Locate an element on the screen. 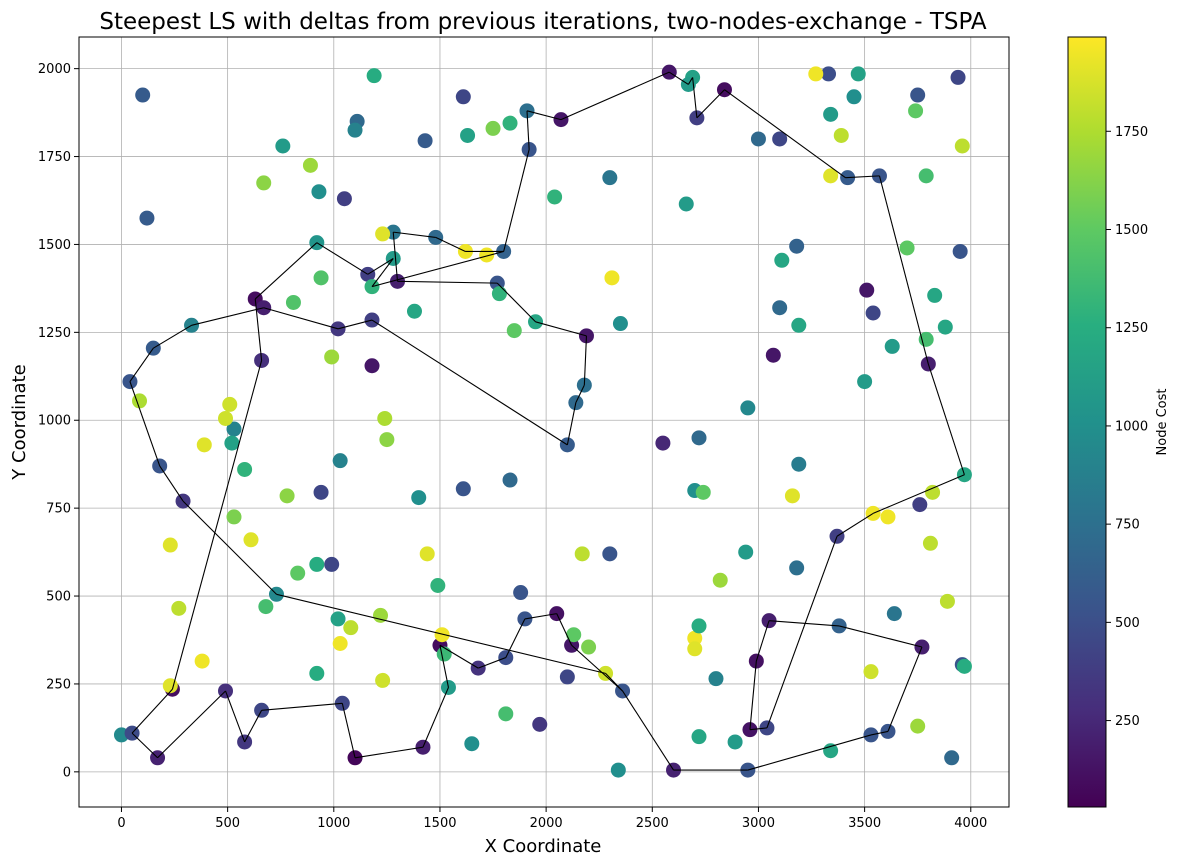  y-tick-label: 500 is located at coordinates (58, 597).